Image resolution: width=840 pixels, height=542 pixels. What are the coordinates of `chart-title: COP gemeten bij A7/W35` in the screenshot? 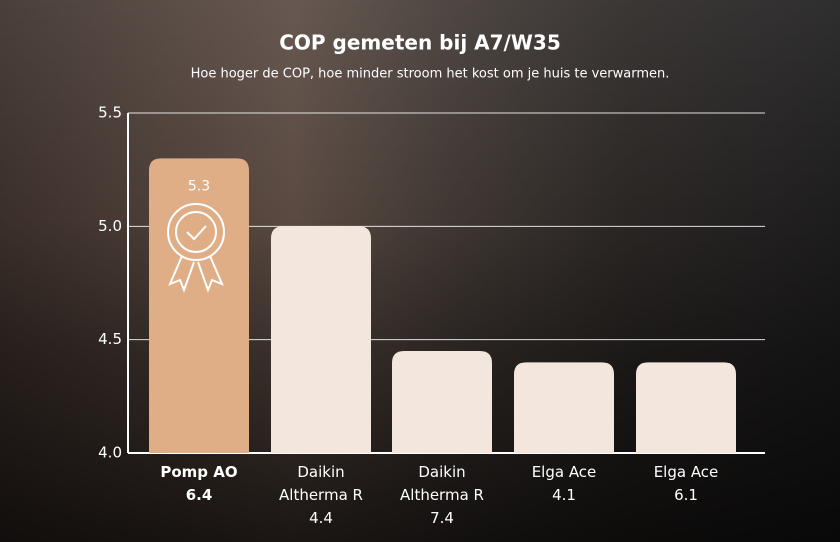 It's located at (420, 43).